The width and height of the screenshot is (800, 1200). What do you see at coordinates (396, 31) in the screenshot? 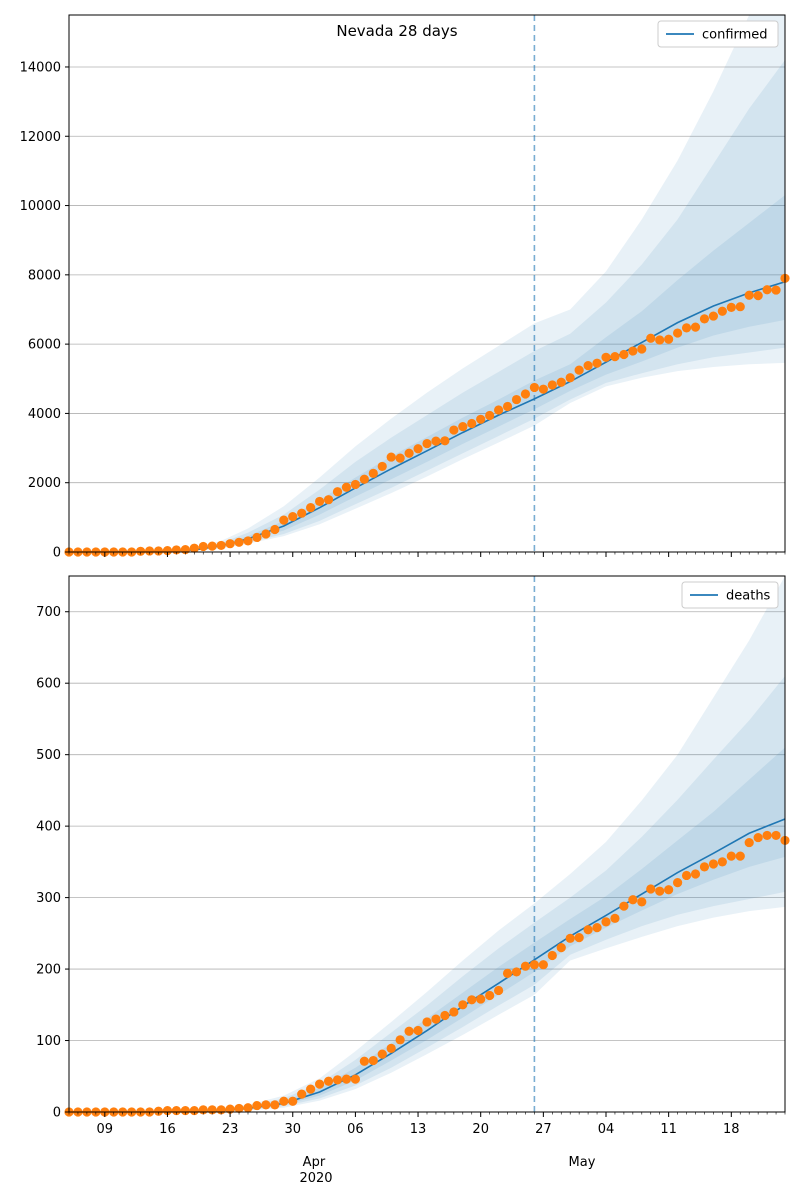
I see `chart-title: Nevada 28 days` at bounding box center [396, 31].